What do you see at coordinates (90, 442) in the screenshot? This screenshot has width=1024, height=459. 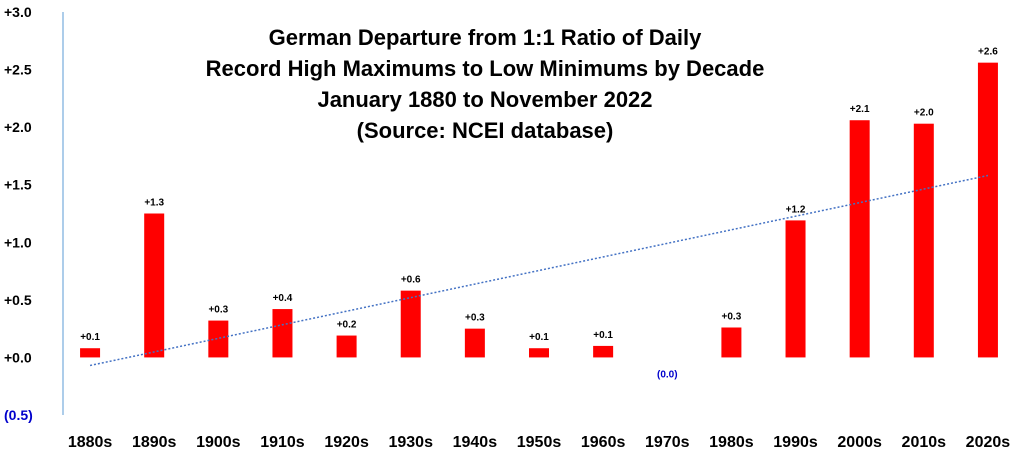 I see `x-tick-label: 1880s` at bounding box center [90, 442].